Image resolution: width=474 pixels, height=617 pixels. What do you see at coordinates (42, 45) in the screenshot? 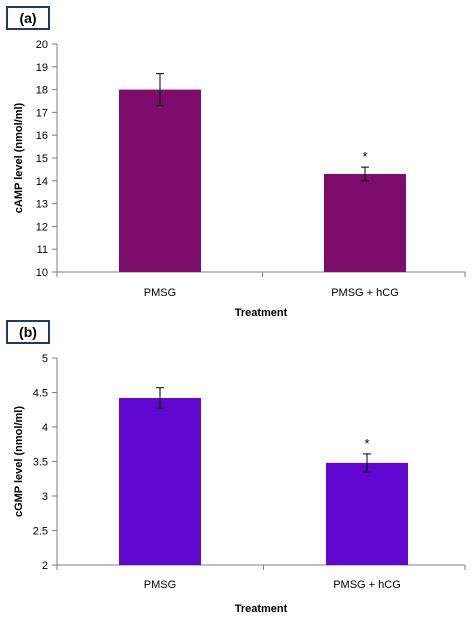
I see `y-tick-label: 20` at bounding box center [42, 45].